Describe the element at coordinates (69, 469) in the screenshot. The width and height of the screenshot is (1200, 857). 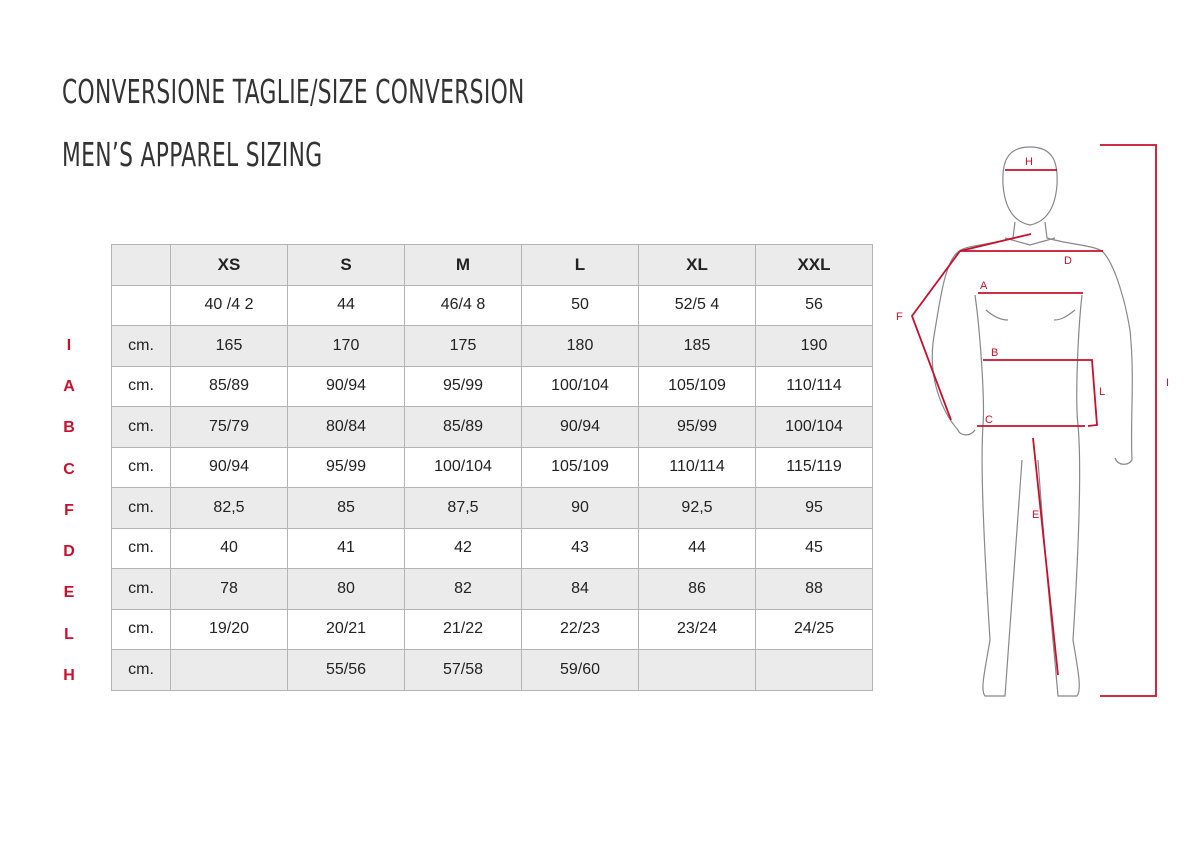
I see `row-measure-label: C` at that location.